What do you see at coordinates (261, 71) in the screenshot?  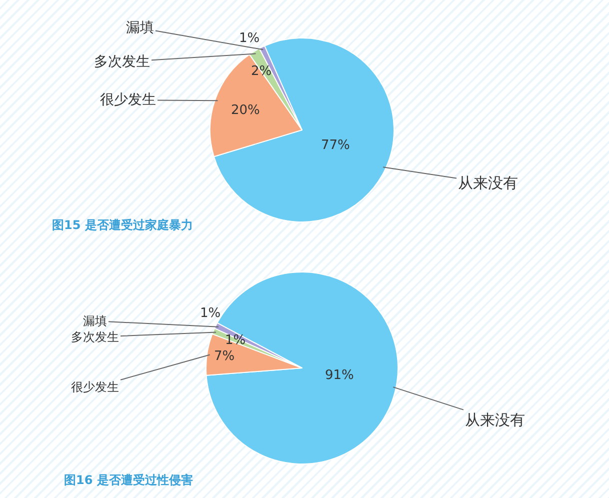 I see `data-label: 2%` at bounding box center [261, 71].